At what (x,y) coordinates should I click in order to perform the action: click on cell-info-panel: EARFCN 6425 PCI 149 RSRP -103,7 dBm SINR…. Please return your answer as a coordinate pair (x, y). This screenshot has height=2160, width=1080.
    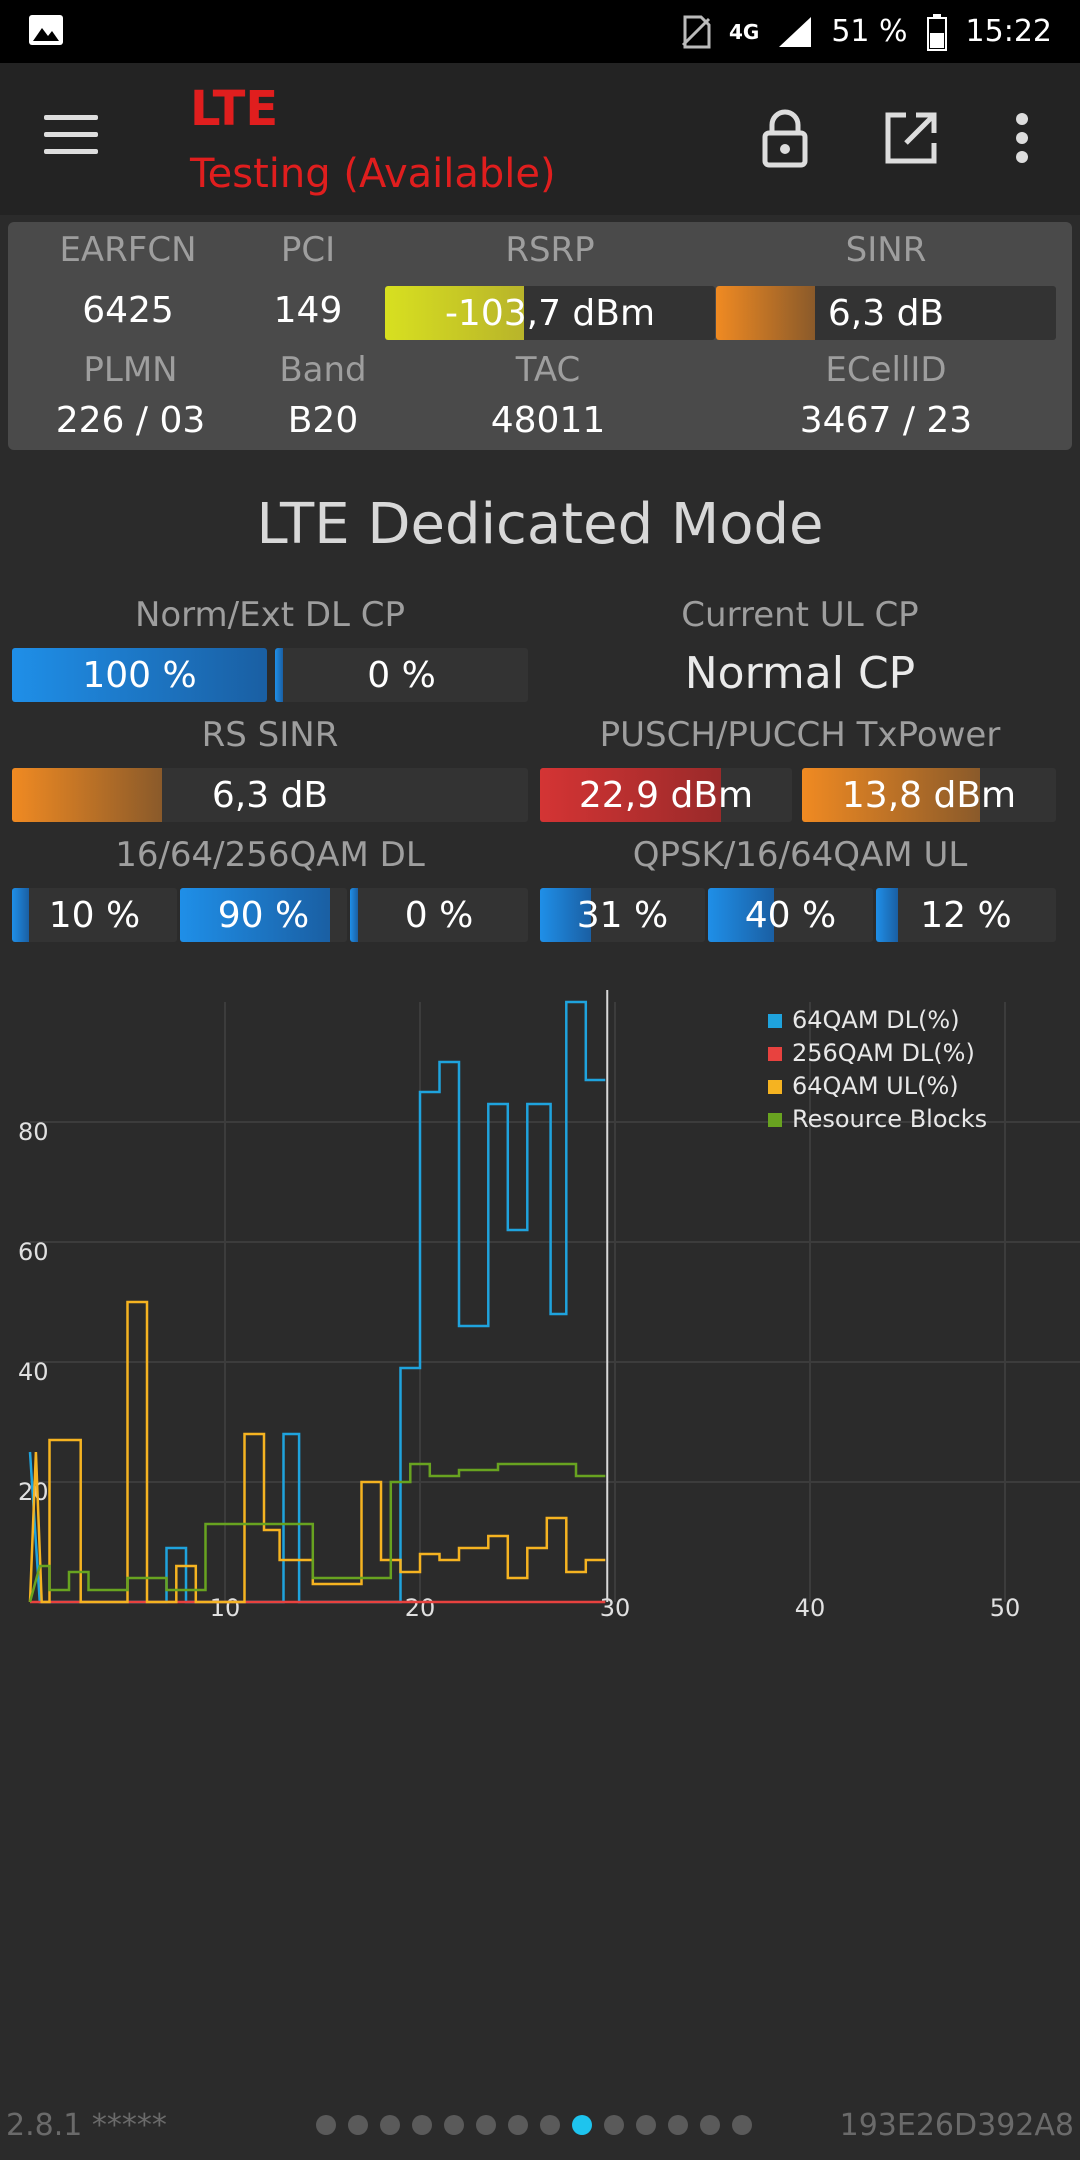
    Looking at the image, I should click on (540, 336).